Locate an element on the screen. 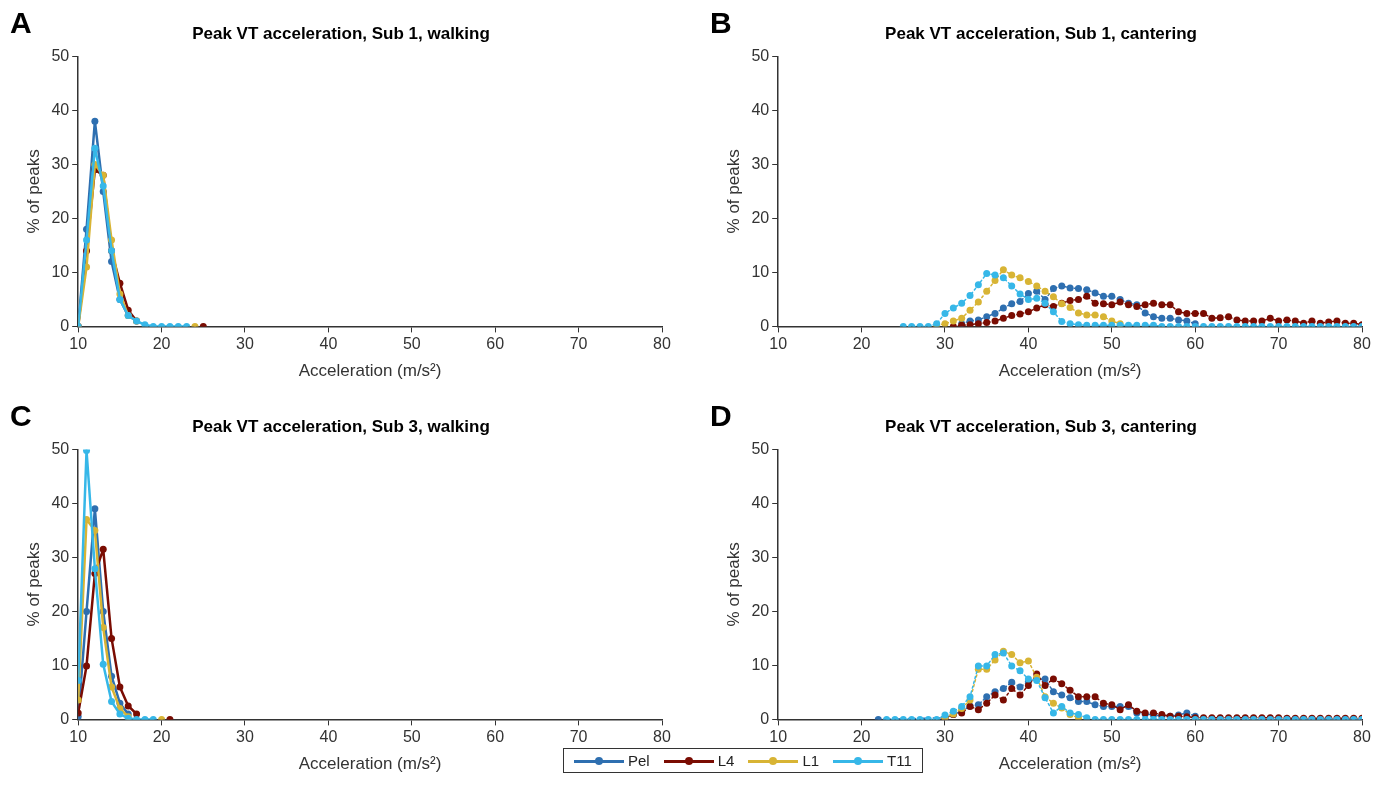 The image size is (1386, 786). legend-label: L1 is located at coordinates (811, 760).